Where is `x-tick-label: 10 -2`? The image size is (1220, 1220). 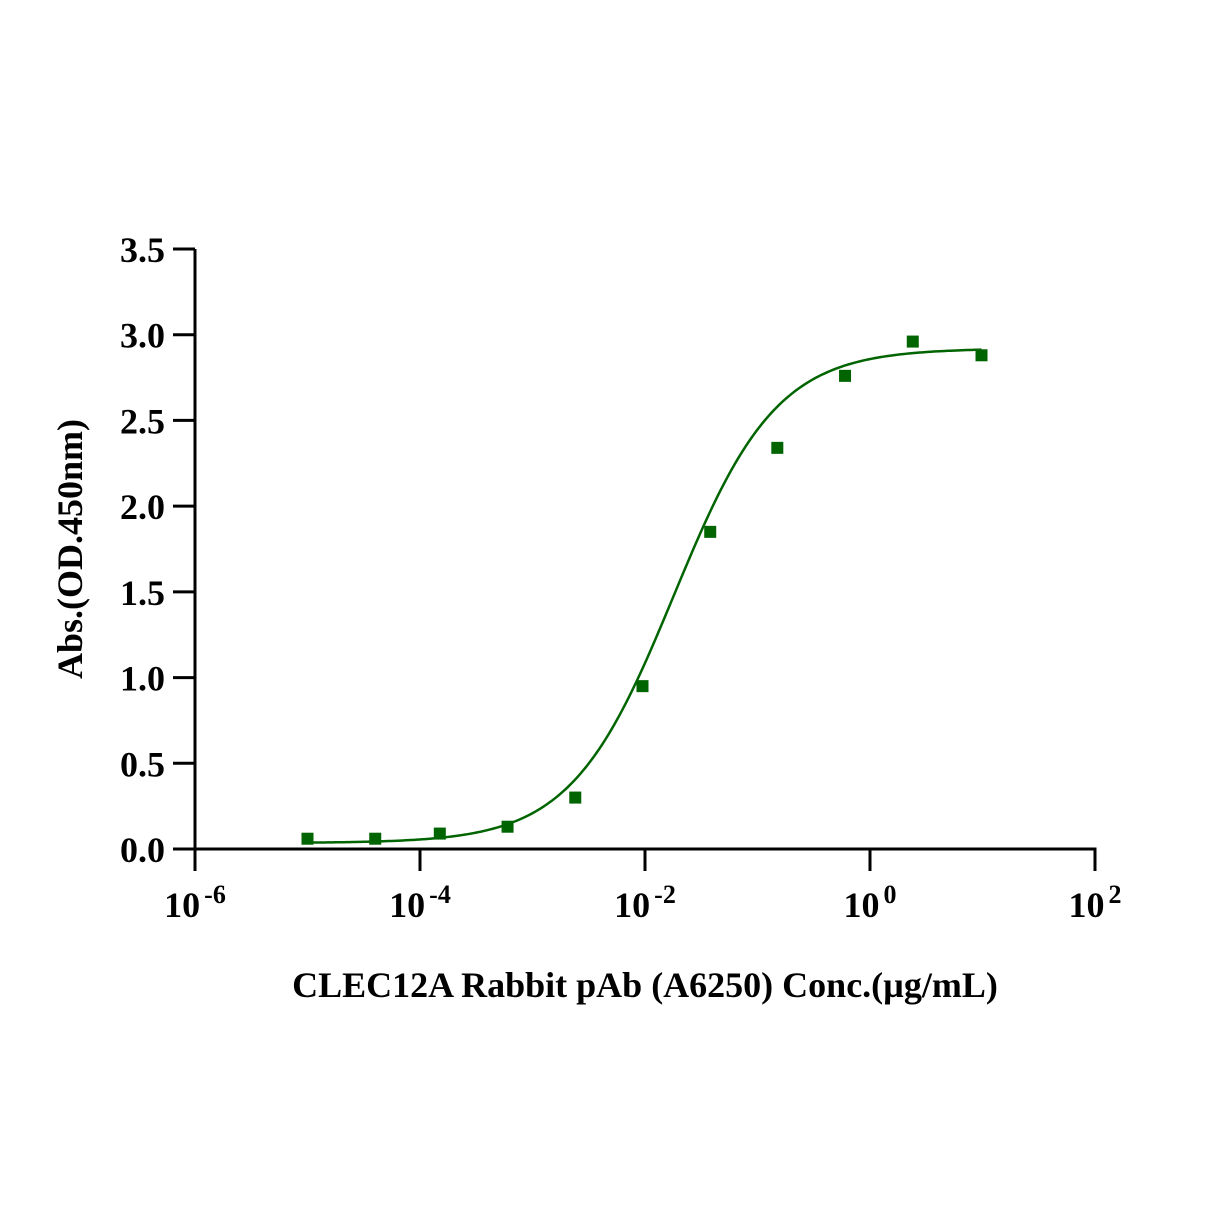
x-tick-label: 10 -2 is located at coordinates (645, 902).